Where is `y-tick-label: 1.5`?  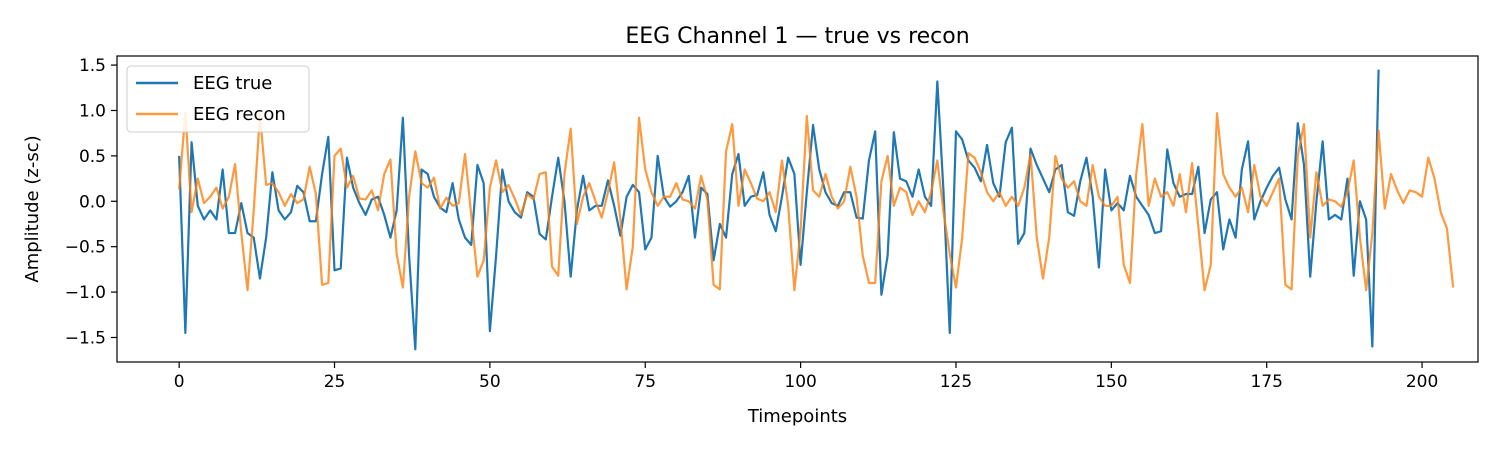 y-tick-label: 1.5 is located at coordinates (92, 66).